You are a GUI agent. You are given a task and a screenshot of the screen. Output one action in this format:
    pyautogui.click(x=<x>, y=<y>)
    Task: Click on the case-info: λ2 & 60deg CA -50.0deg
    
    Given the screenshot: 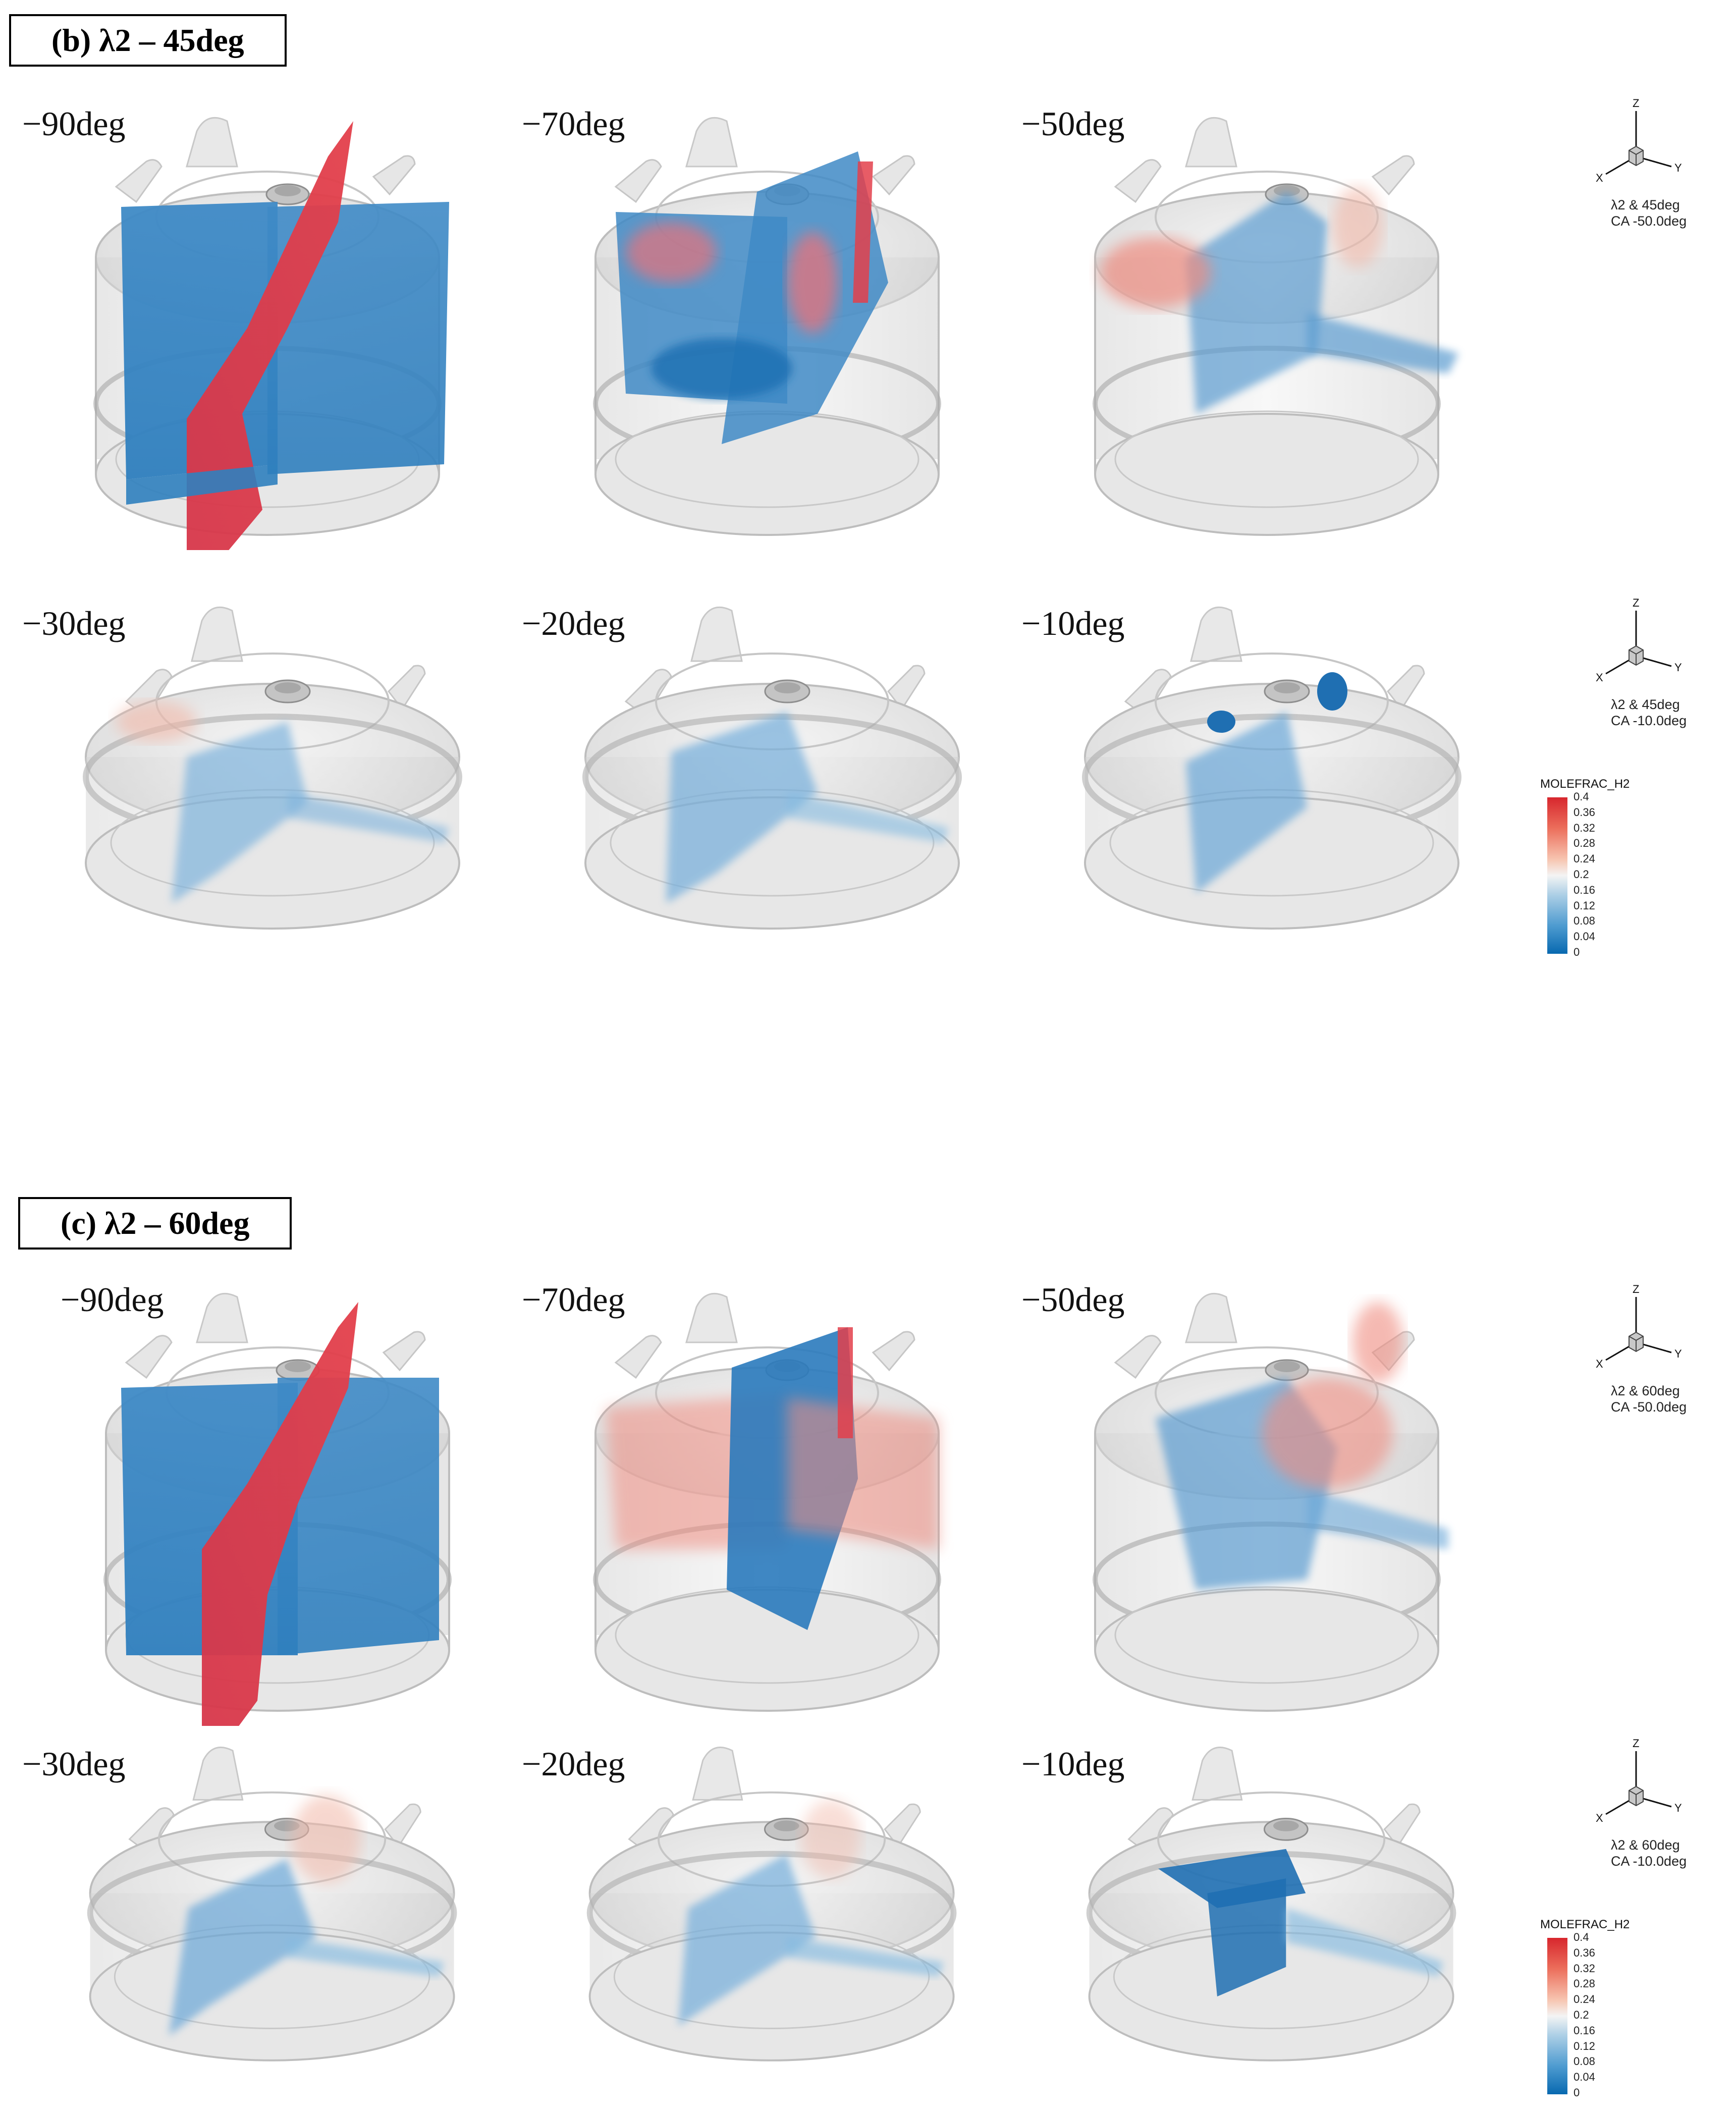 What is the action you would take?
    pyautogui.click(x=1626, y=1501)
    